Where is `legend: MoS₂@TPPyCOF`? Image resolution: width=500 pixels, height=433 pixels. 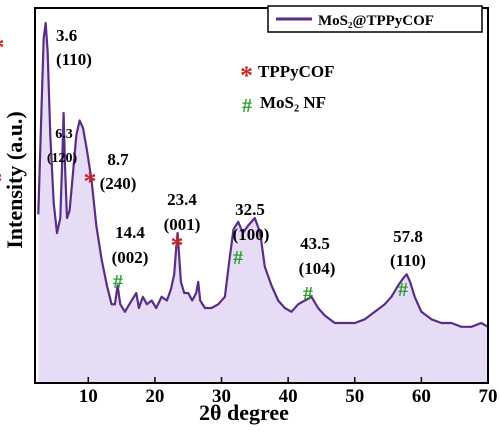
legend: MoS₂@TPPyCOF is located at coordinates (375, 19).